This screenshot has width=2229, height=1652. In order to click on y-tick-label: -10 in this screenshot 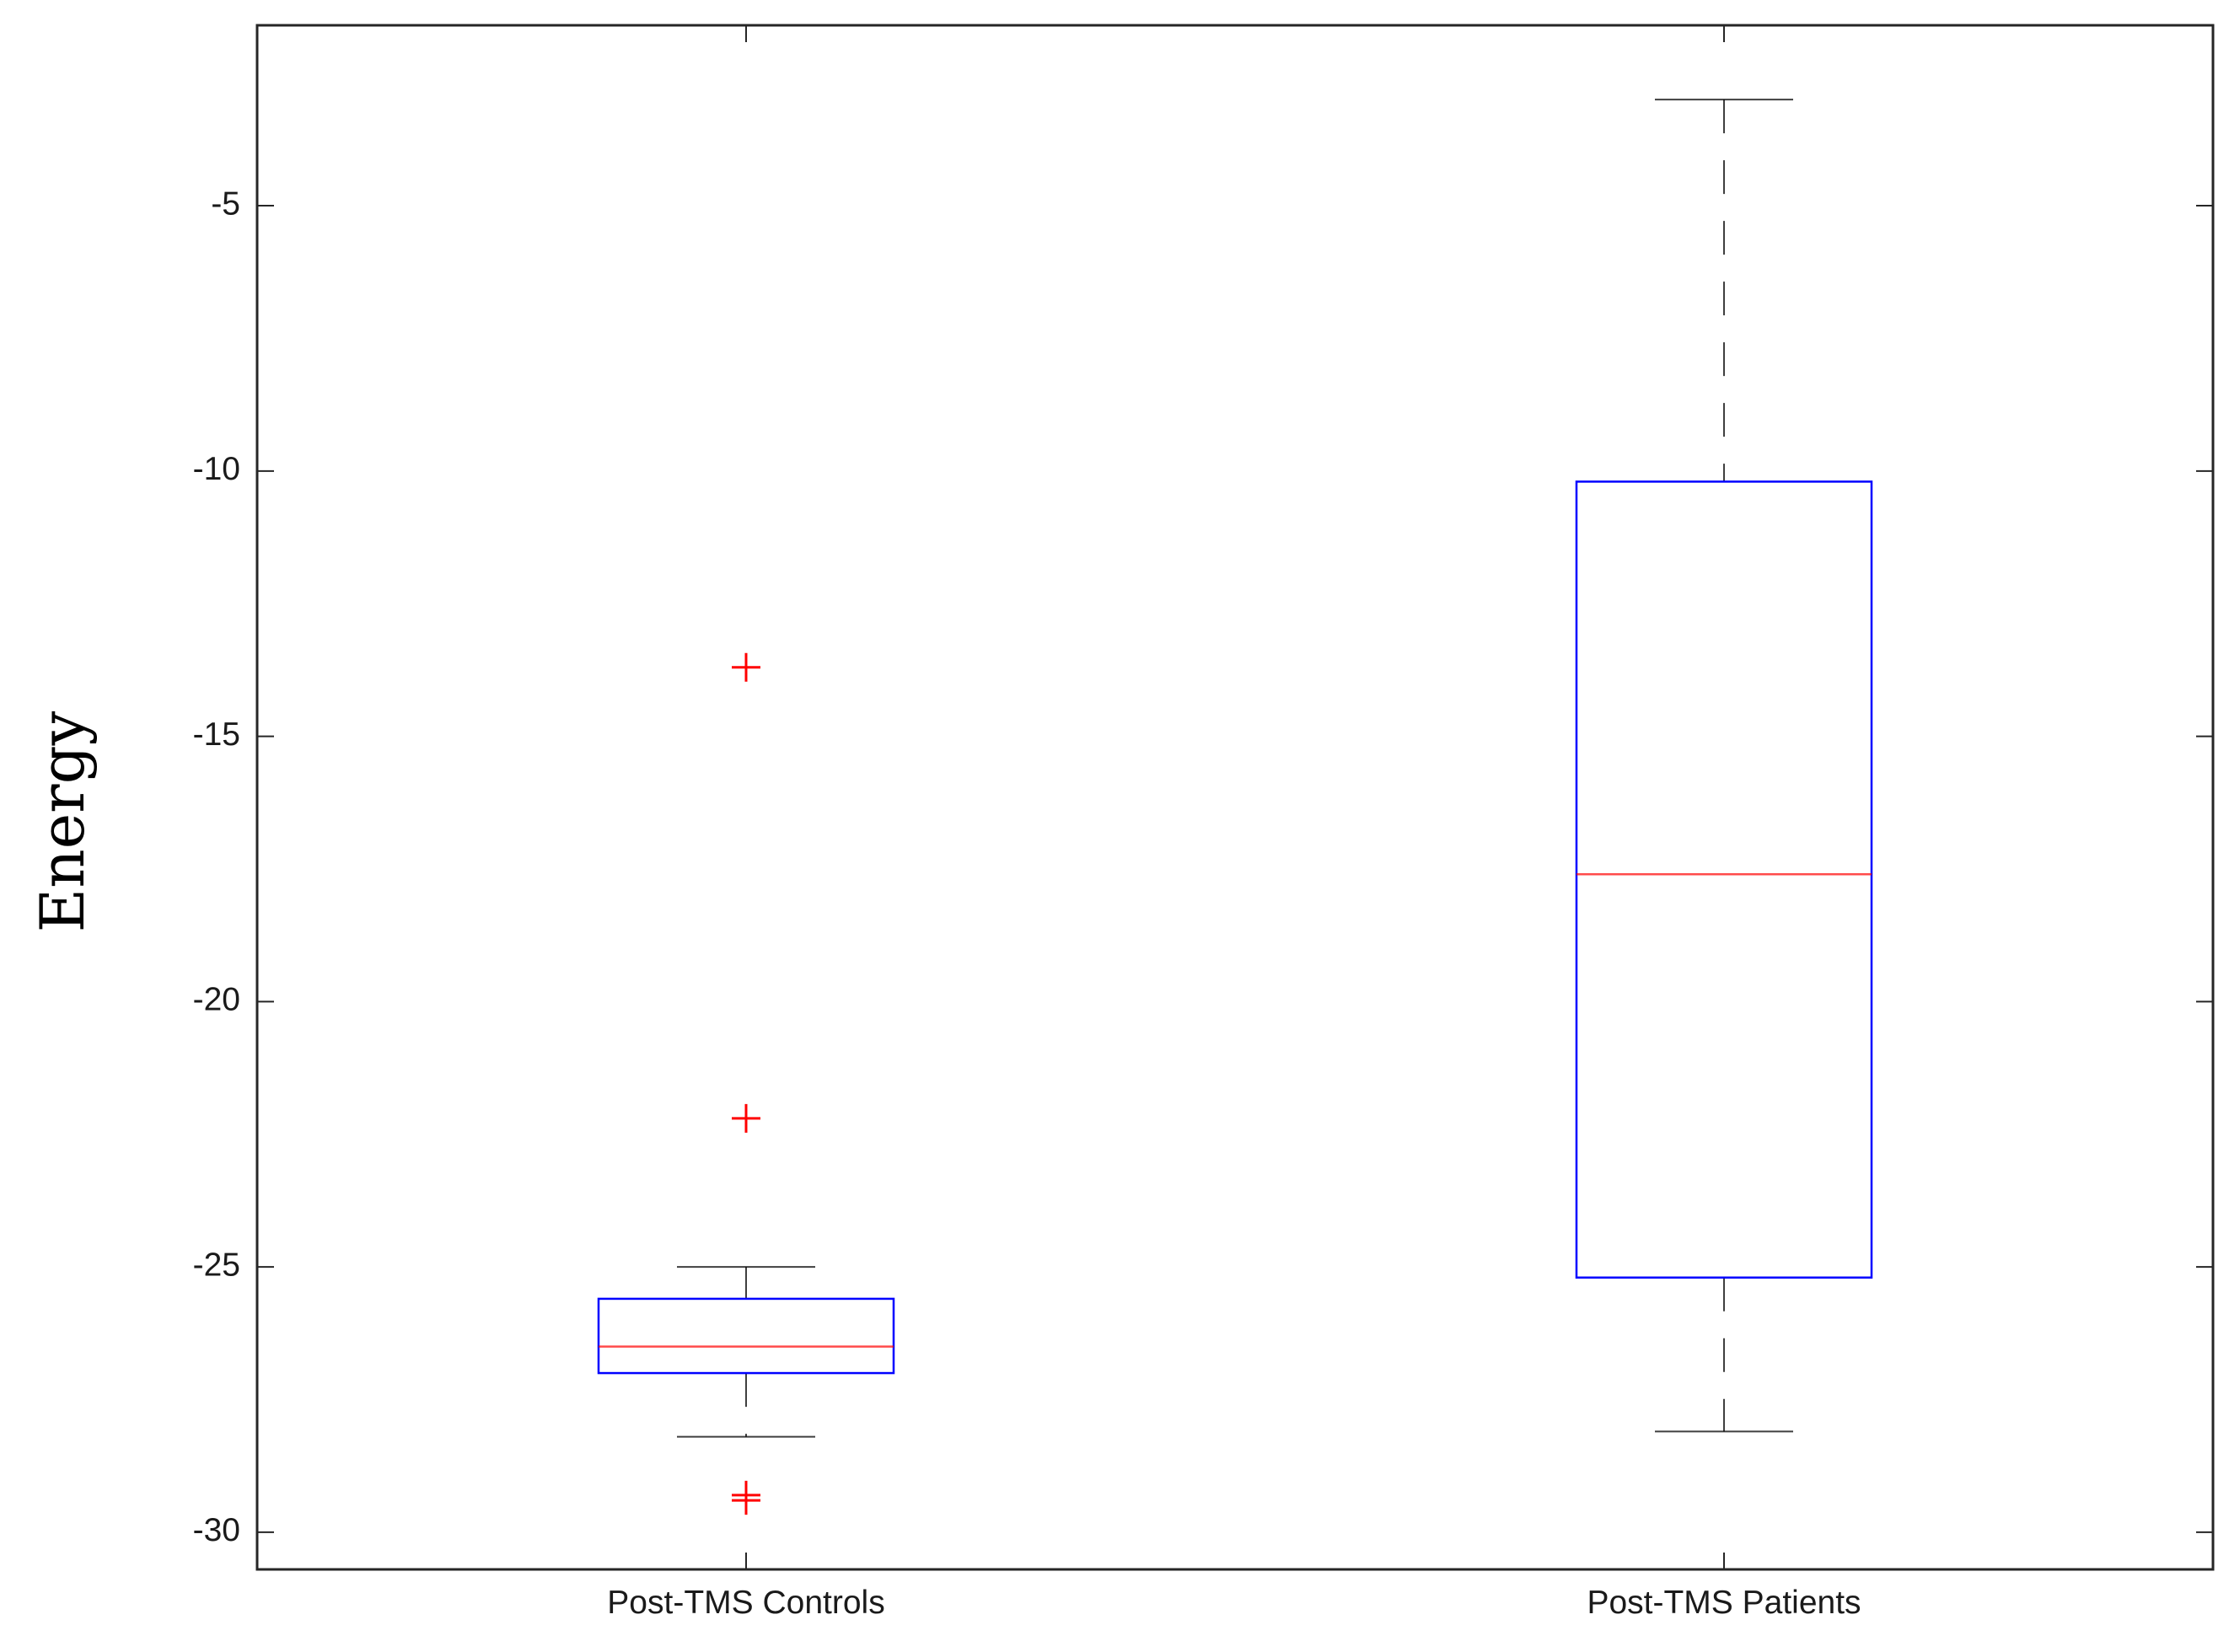, I will do `click(216, 469)`.